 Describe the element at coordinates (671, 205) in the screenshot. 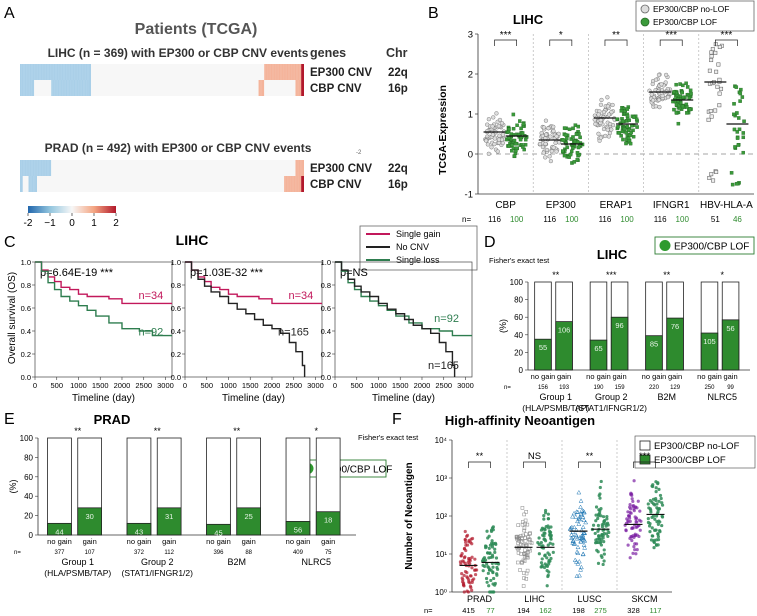

I see `panel-b-category-label: IFNGR1` at that location.